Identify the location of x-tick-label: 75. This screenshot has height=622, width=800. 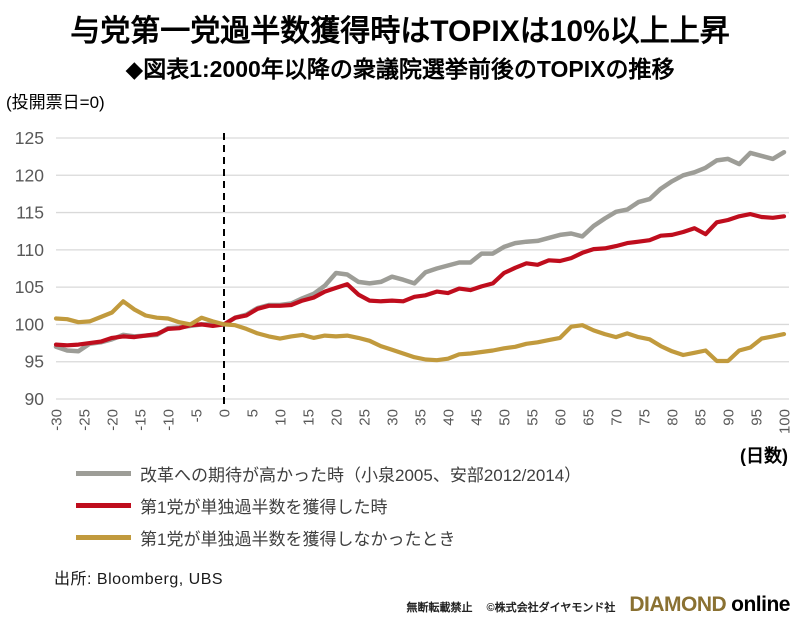
(645, 417).